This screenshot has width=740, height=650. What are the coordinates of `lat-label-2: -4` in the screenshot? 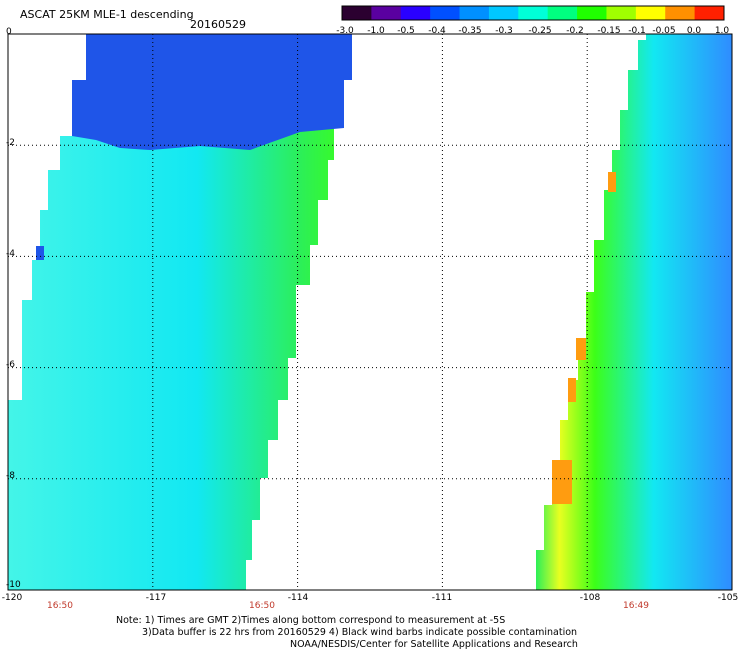 It's located at (10, 254).